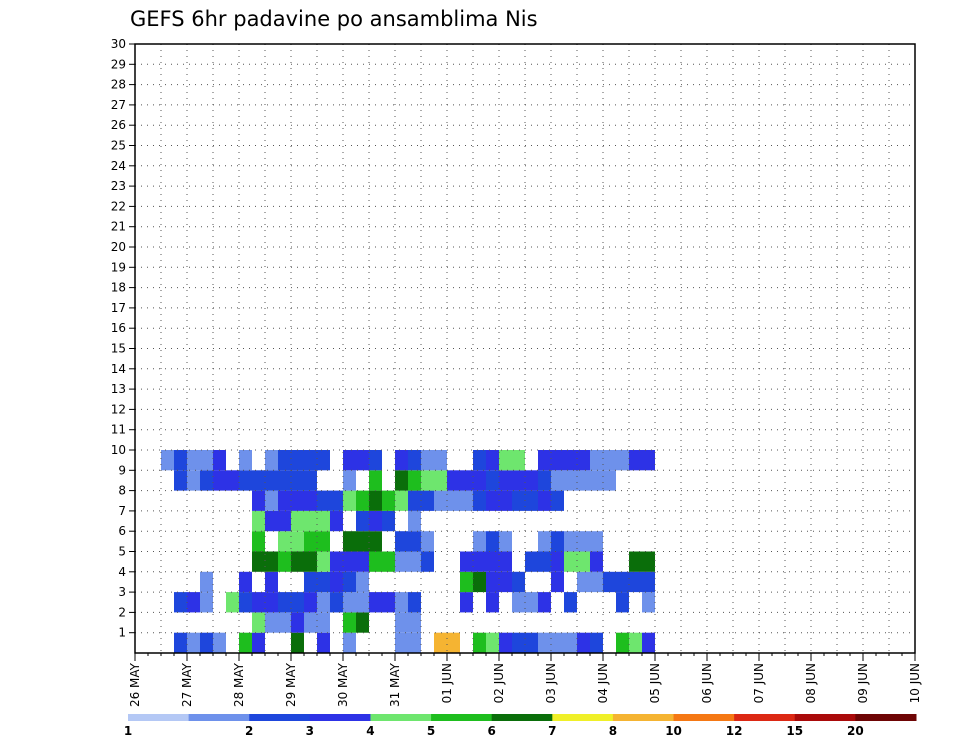  Describe the element at coordinates (118, 85) in the screenshot. I see `y-tick-label: 28` at that location.